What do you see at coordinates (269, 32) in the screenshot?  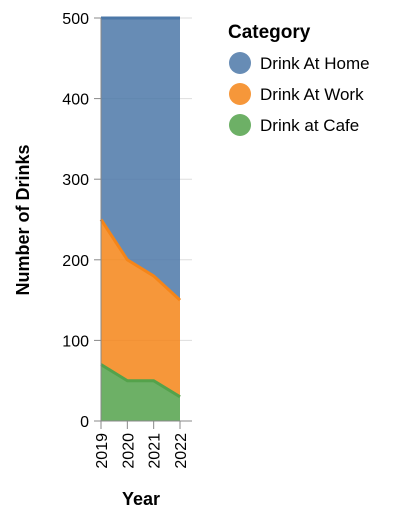 I see `legend-title: Category` at bounding box center [269, 32].